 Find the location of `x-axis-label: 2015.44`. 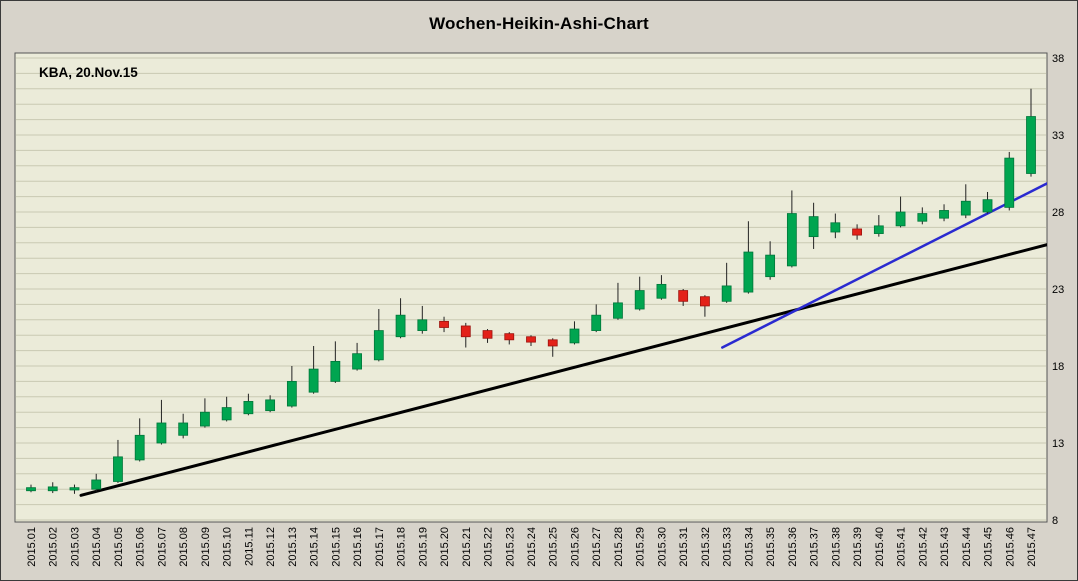

x-axis-label: 2015.44 is located at coordinates (967, 547).